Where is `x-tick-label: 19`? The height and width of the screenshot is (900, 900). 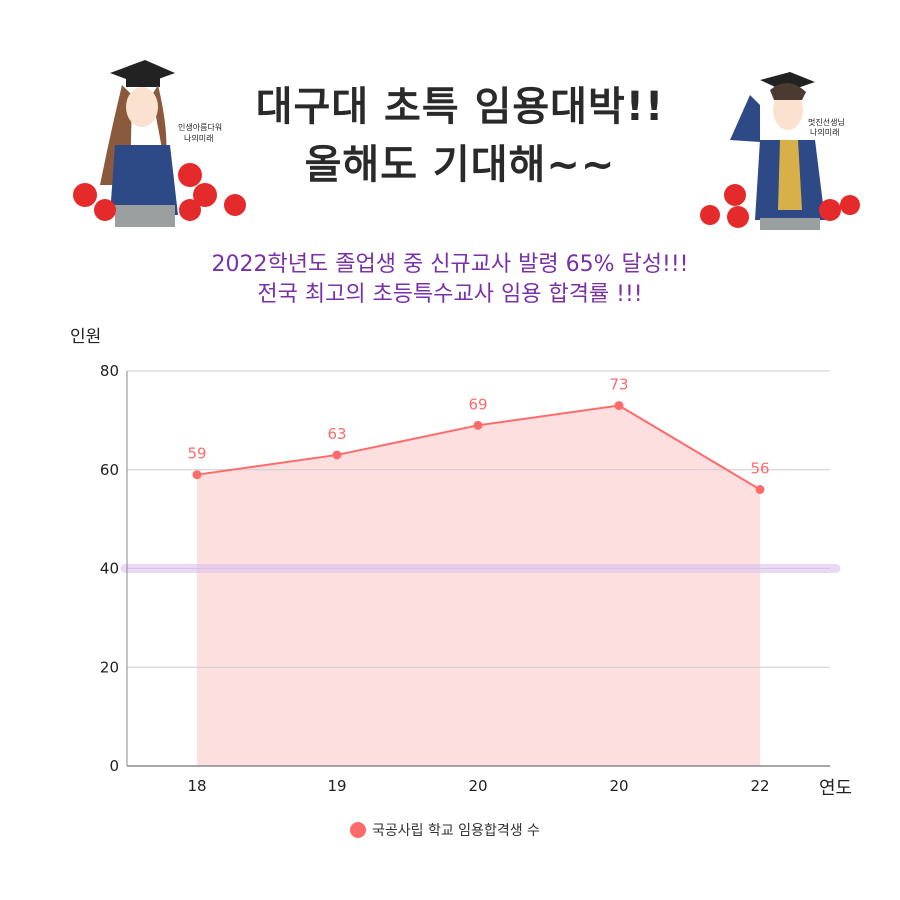 x-tick-label: 19 is located at coordinates (336, 786).